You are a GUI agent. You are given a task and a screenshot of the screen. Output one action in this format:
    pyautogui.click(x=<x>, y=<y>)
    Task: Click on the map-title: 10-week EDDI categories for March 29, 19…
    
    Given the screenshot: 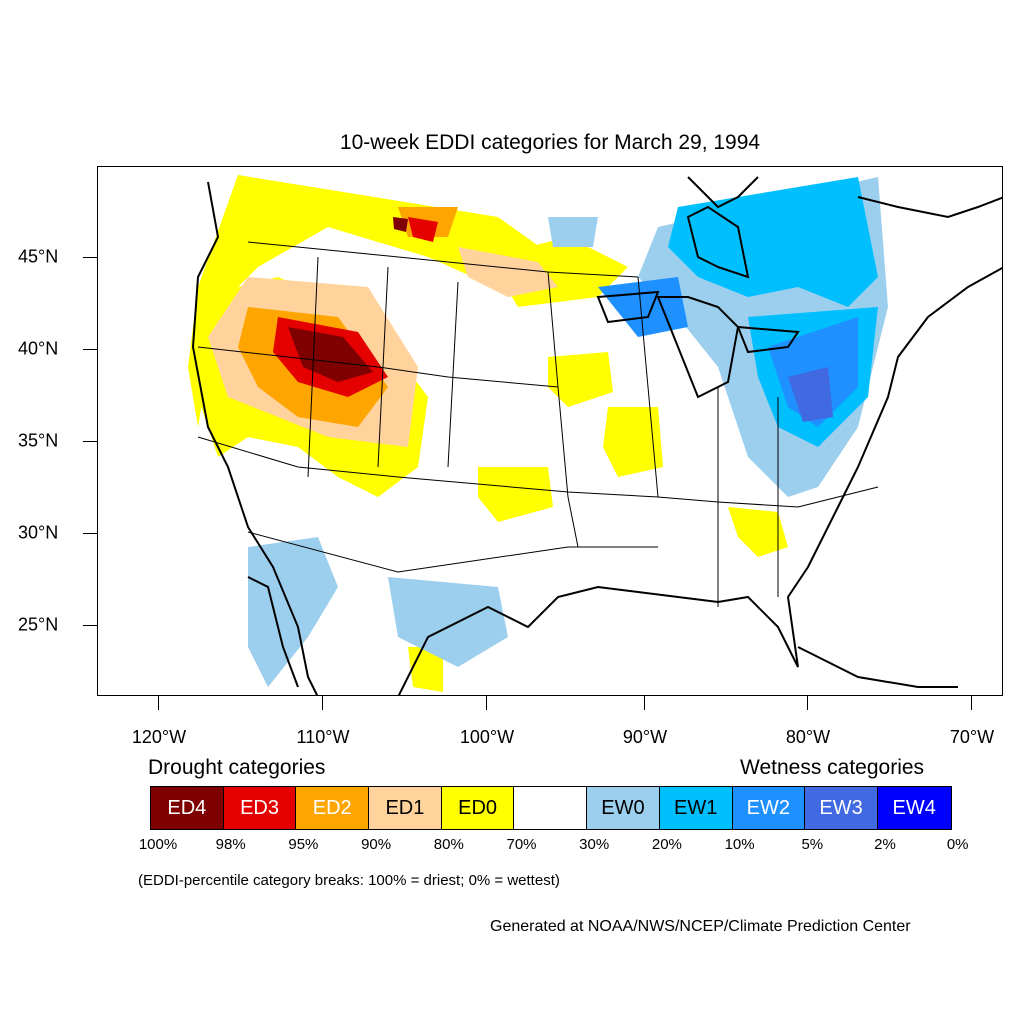 What is the action you would take?
    pyautogui.click(x=550, y=142)
    